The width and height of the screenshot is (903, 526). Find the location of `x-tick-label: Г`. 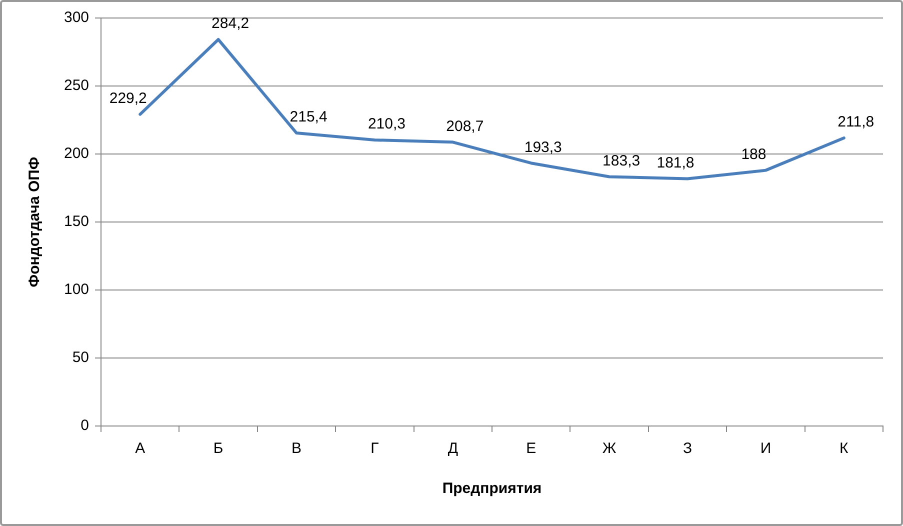

x-tick-label: Г is located at coordinates (374, 449).